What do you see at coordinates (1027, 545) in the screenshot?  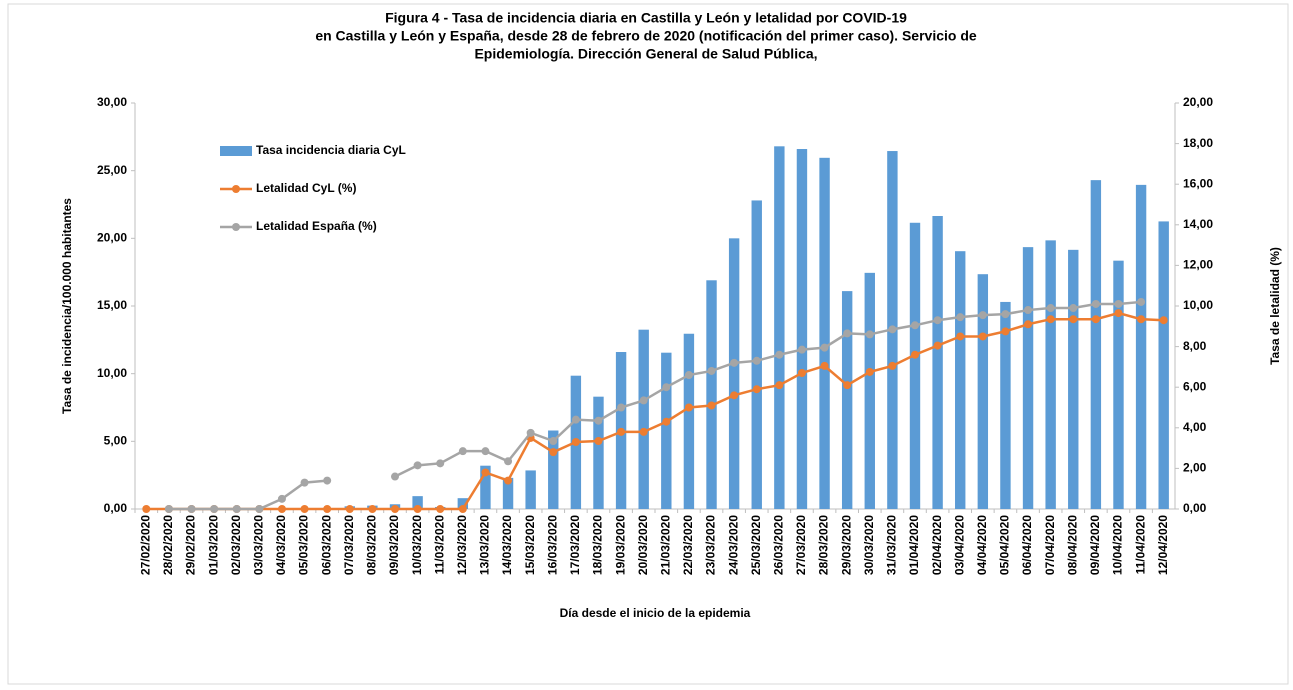 I see `x-tick-label: 06/04/2020` at bounding box center [1027, 545].